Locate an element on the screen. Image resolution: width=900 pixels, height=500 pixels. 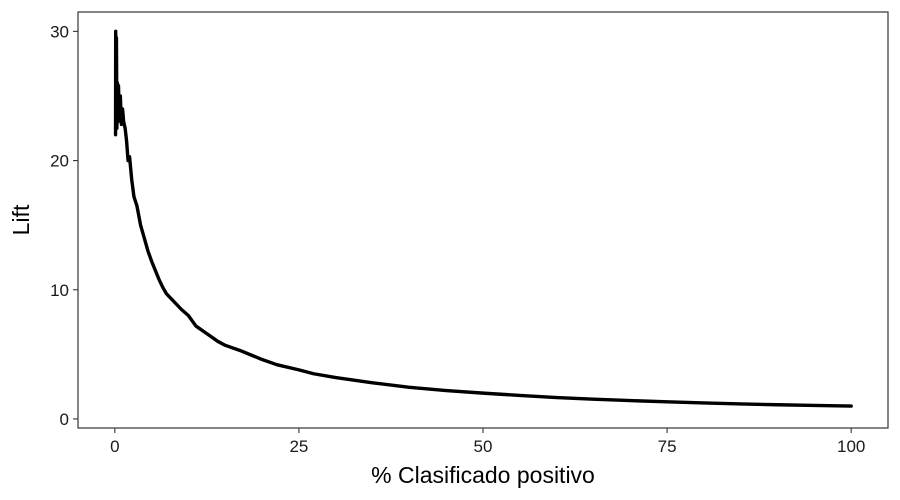
x-tick-label: 100 is located at coordinates (851, 446).